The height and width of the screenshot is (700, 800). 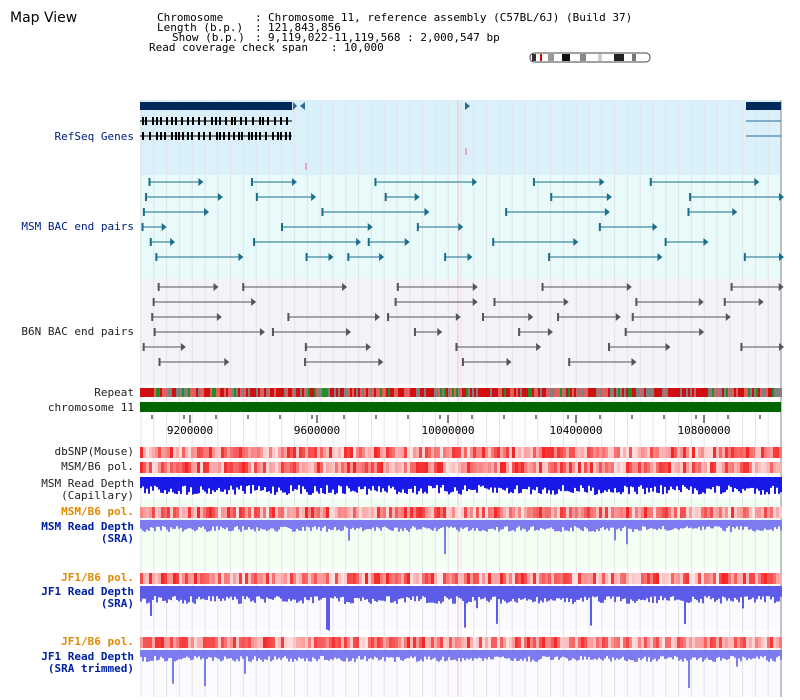 I want to click on track-label-msm-pol-1: MSM/B6 pol., so click(x=97, y=466).